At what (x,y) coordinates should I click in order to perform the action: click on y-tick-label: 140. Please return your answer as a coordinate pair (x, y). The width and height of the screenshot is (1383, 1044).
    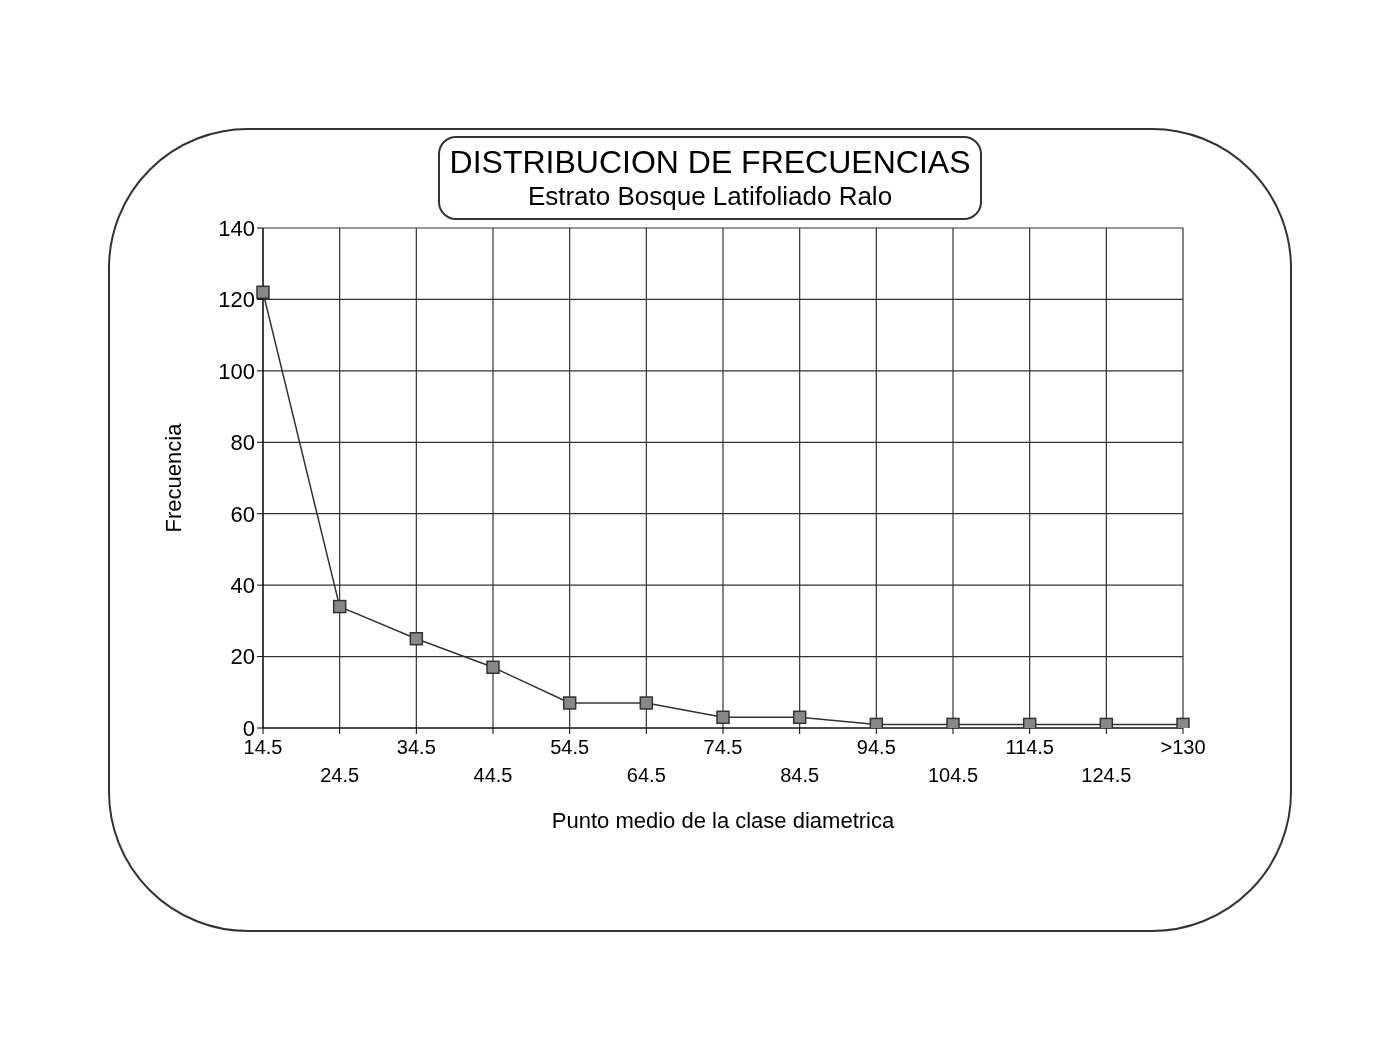
    Looking at the image, I should click on (236, 228).